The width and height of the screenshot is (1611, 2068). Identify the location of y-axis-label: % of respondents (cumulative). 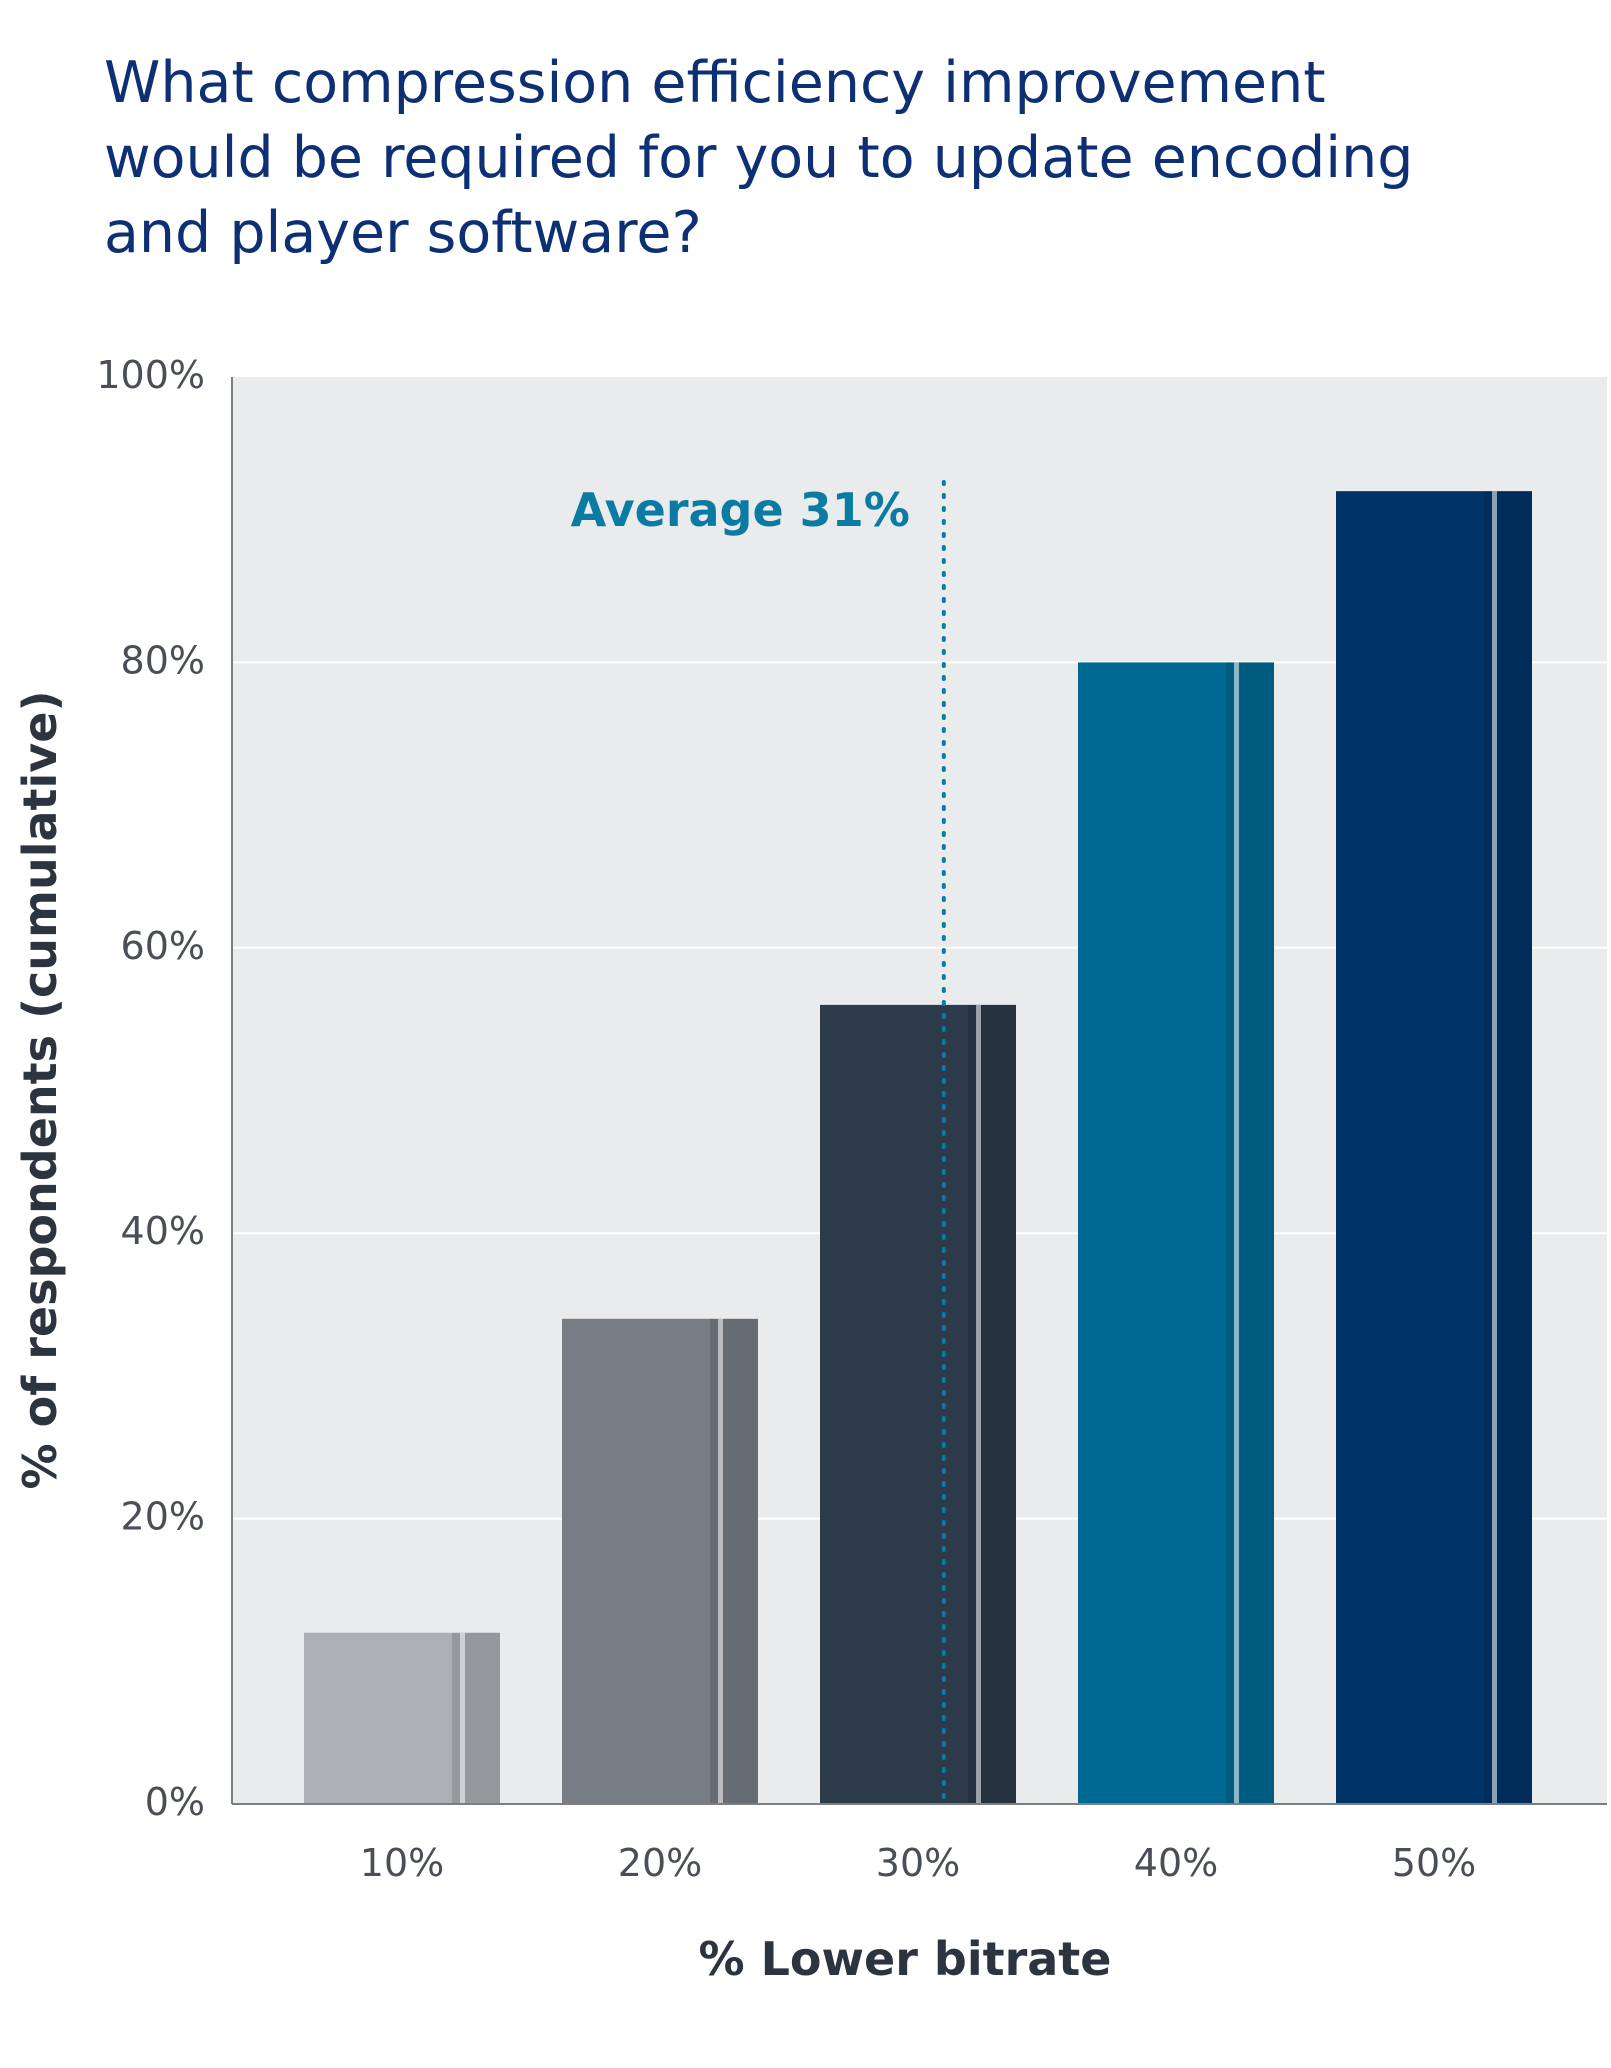
(40, 1089).